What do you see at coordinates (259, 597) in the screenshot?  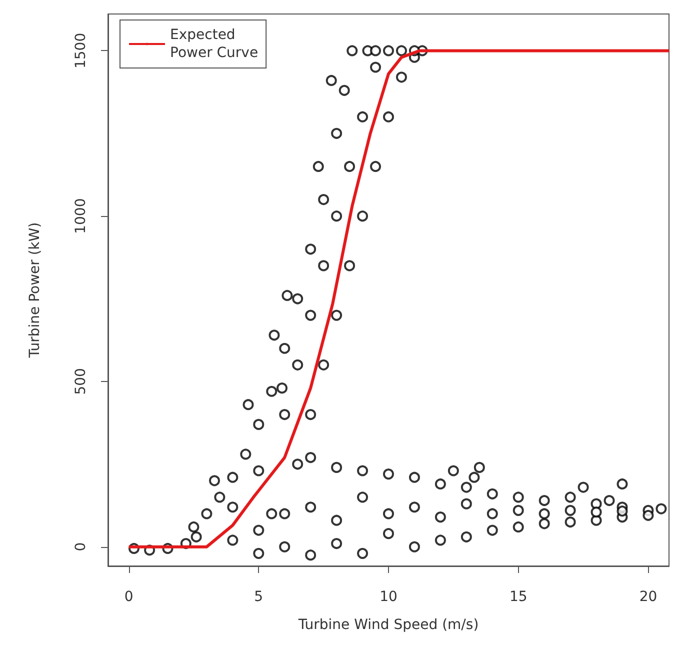 I see `x-tick-label: 5` at bounding box center [259, 597].